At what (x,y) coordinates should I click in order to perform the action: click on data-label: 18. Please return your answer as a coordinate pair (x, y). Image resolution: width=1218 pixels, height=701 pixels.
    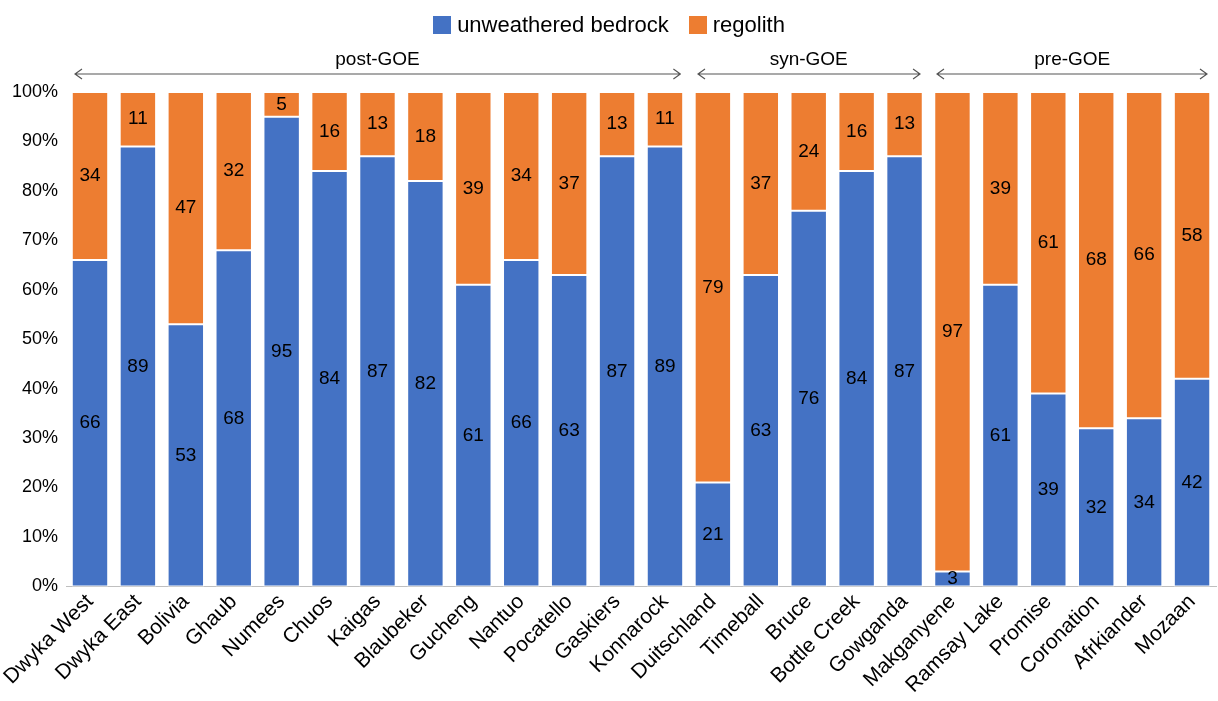
    Looking at the image, I should click on (425, 135).